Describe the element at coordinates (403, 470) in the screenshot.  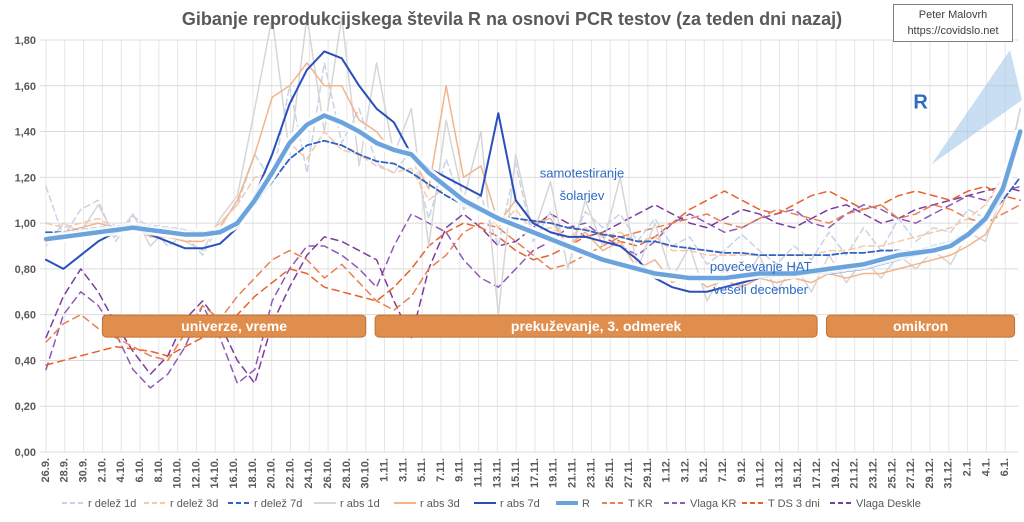
I see `x-tick-label: 3.11.` at that location.